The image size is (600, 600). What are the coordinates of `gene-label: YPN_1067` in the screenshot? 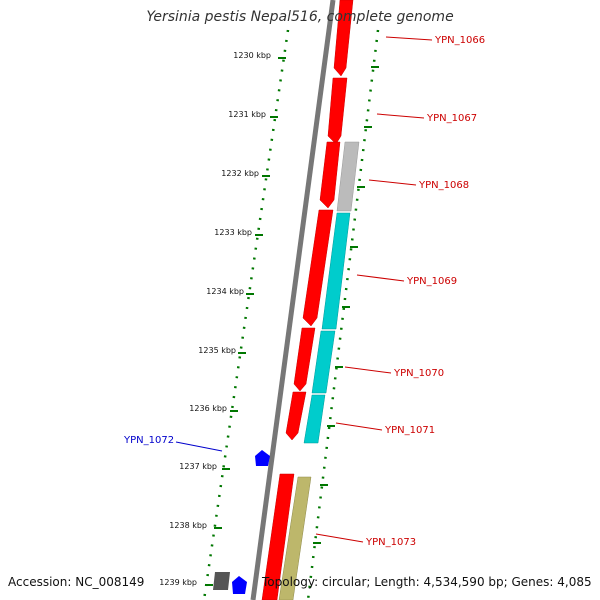 It's located at (451, 118).